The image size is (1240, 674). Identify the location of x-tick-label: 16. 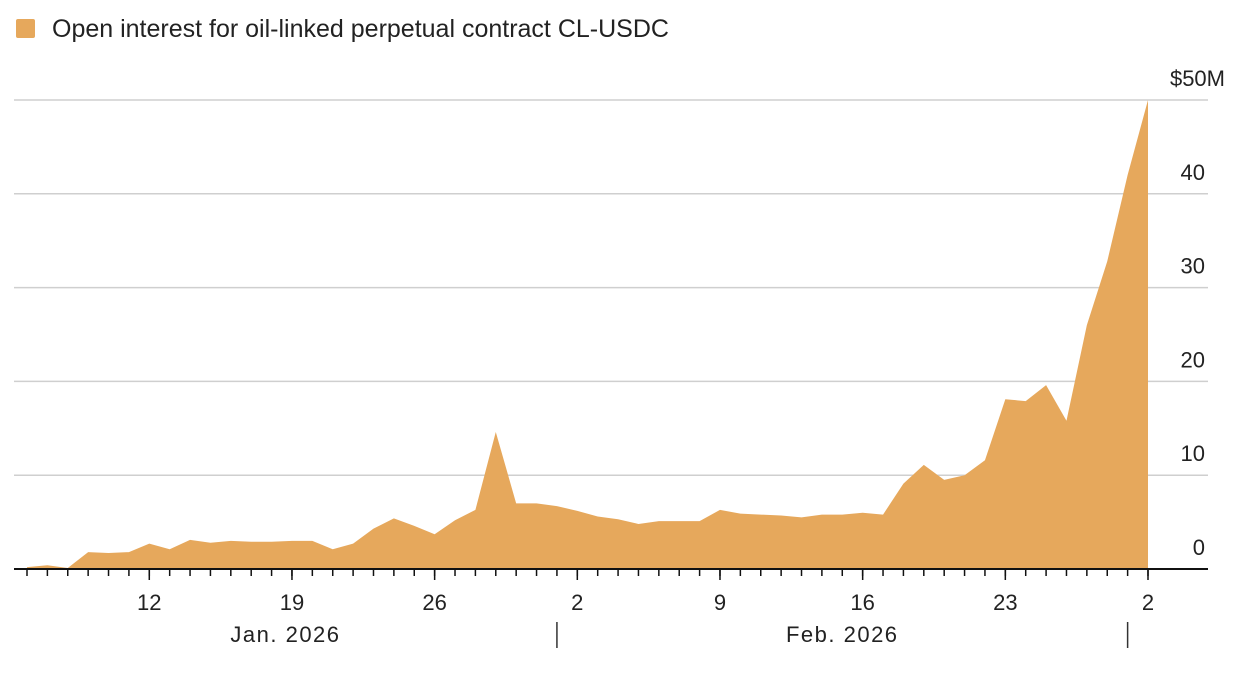
(862, 602).